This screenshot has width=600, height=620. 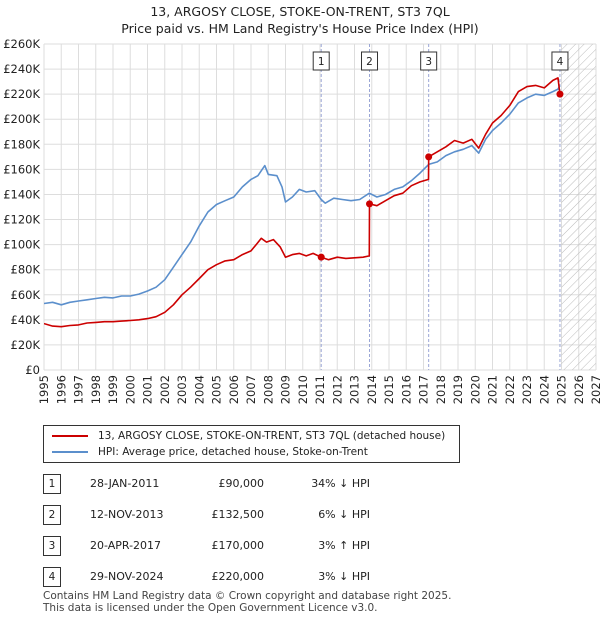 I want to click on x-tick-label: 2013, so click(x=355, y=389).